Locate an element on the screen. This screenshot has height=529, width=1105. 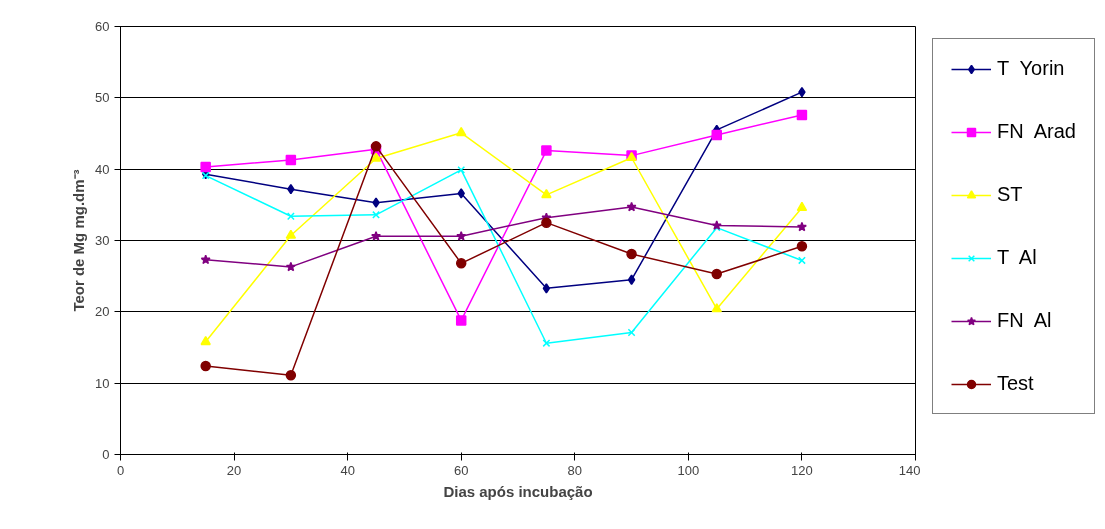
legend-label: ST is located at coordinates (1010, 194).